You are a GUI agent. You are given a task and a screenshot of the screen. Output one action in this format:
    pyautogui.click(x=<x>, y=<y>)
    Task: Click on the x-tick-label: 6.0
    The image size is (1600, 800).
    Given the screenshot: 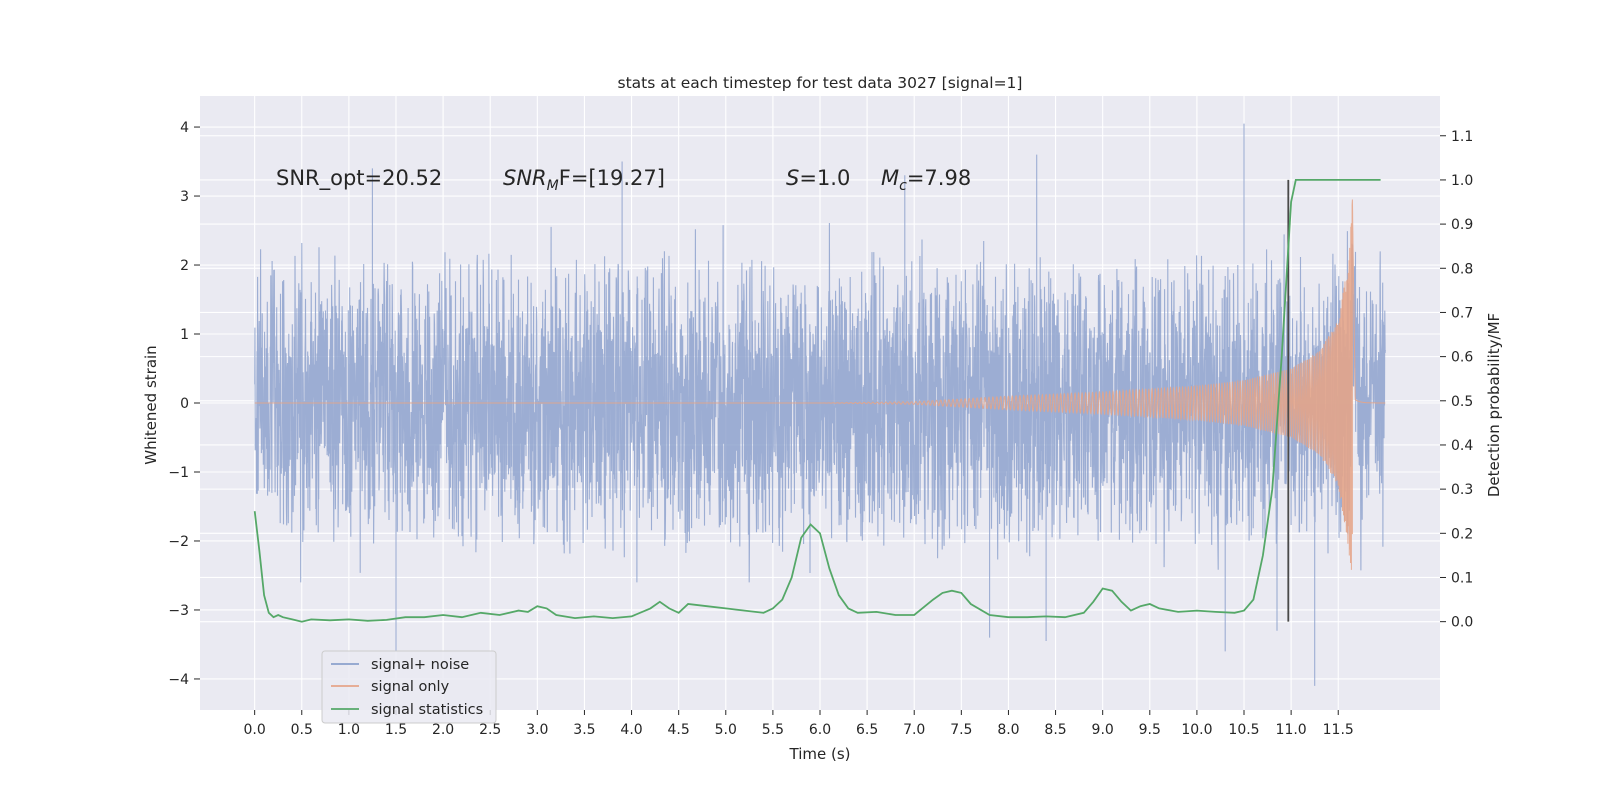 What is the action you would take?
    pyautogui.click(x=820, y=730)
    